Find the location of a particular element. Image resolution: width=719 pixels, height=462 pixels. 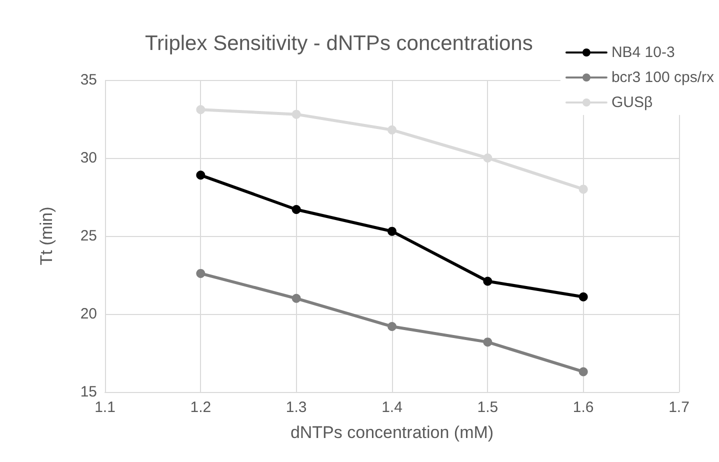

x-tick-label: 1.6 is located at coordinates (583, 407).